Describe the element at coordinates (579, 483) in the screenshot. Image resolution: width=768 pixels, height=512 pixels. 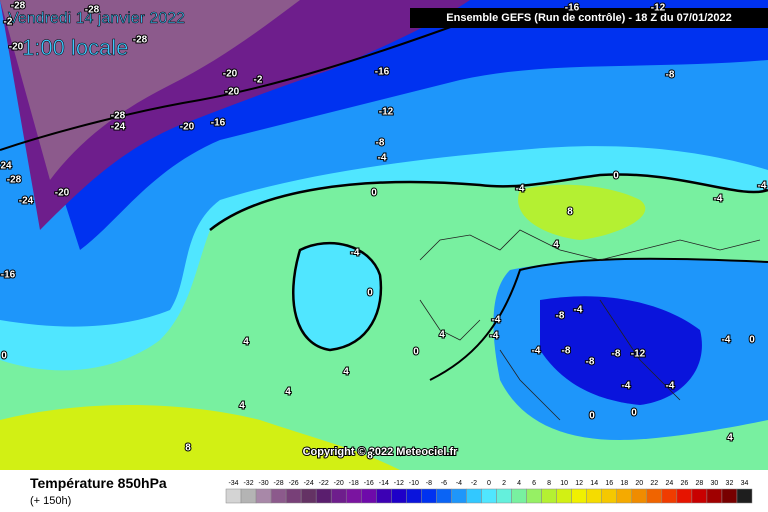
I see `scale-label: 12` at that location.